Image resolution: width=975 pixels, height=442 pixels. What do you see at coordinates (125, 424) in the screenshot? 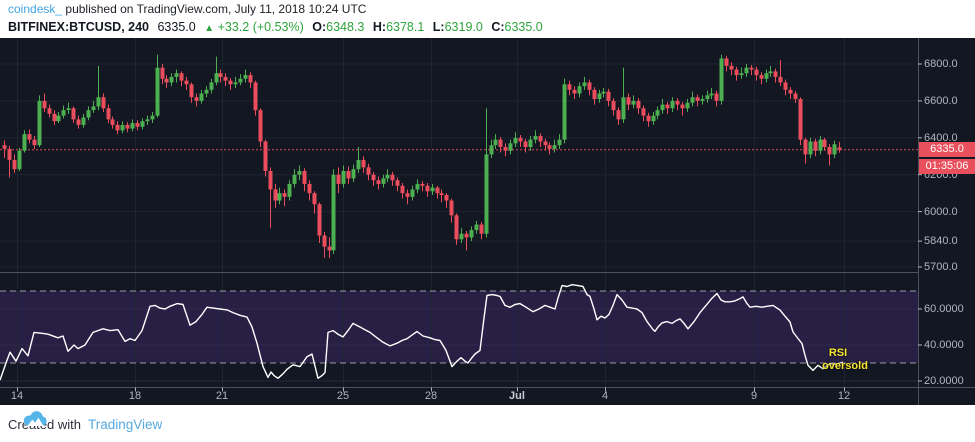
I see `tradingview-brand-link: TradingView` at bounding box center [125, 424].